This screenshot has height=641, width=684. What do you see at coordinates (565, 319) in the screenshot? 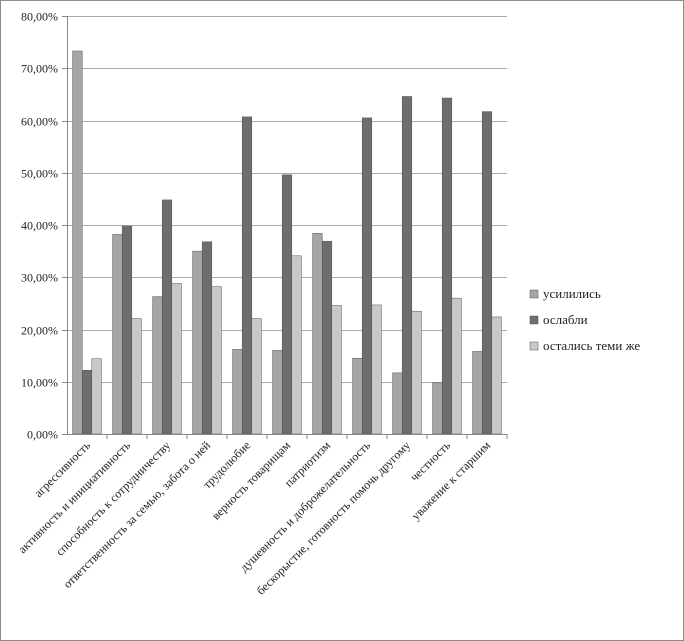
I see `legend-label-2: ослабли` at bounding box center [565, 319].